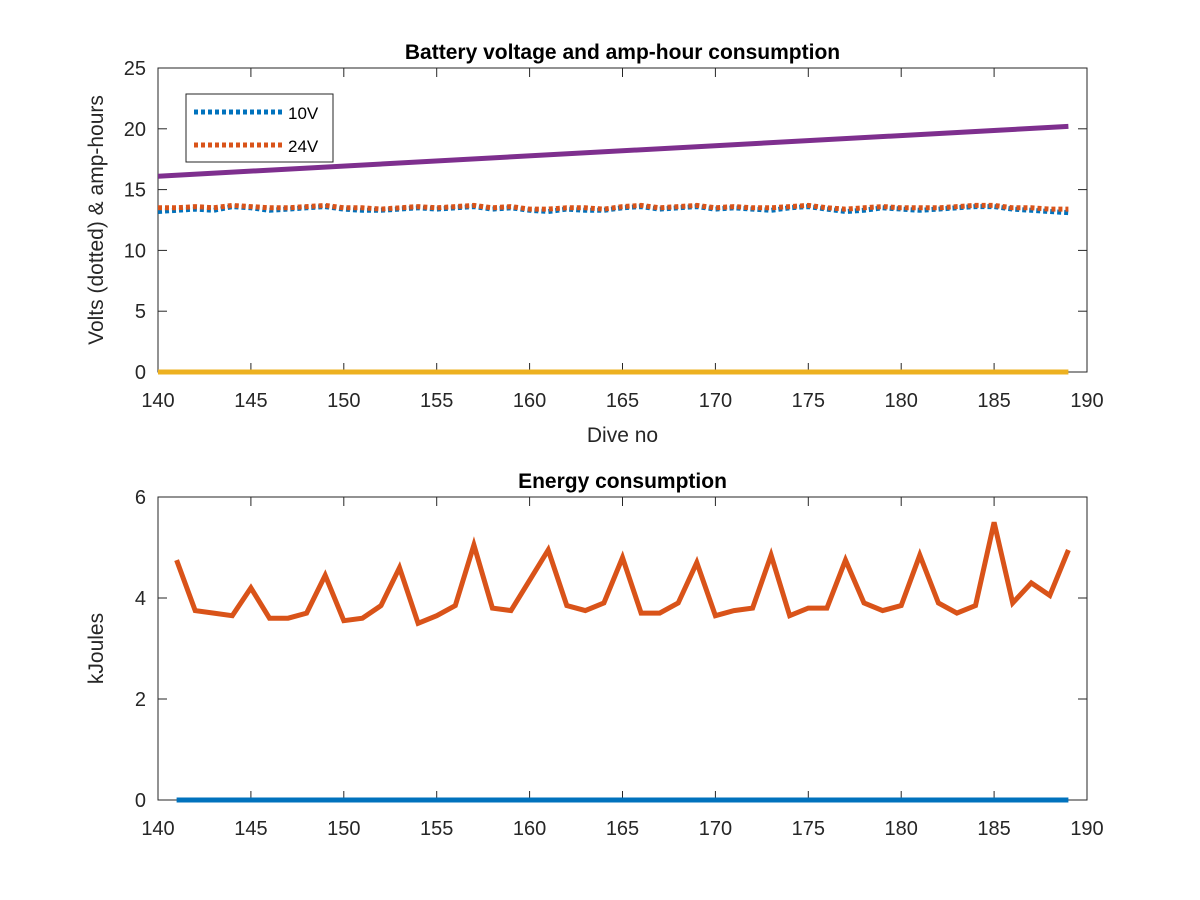 This screenshot has width=1200, height=900. I want to click on y-tick-label: 15, so click(135, 191).